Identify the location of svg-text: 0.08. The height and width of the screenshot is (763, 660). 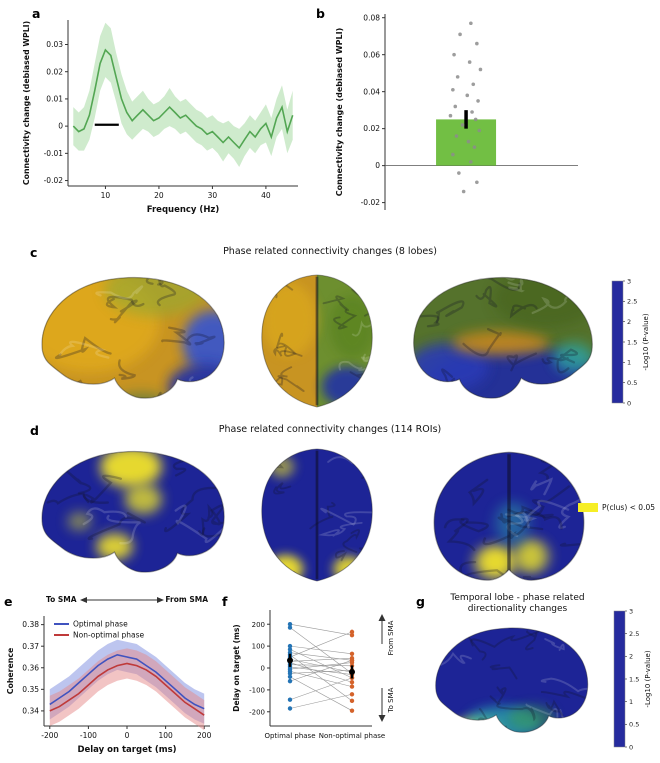
(371, 17).